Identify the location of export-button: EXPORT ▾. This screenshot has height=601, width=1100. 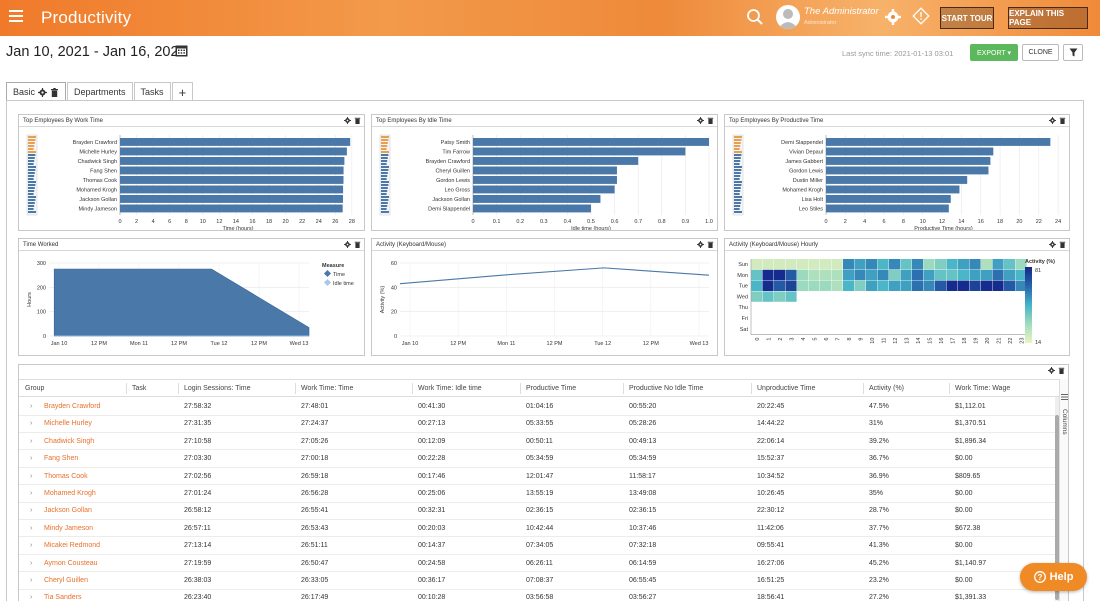
(994, 52).